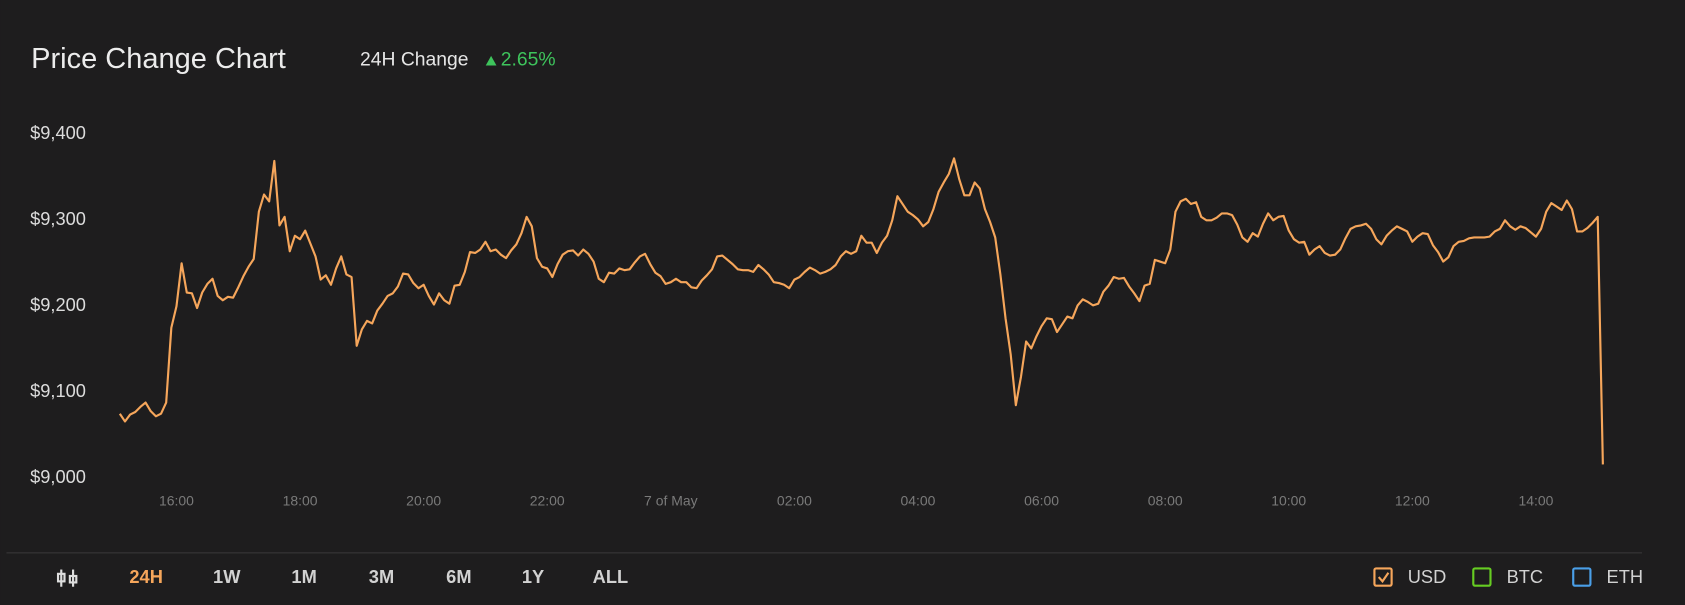 This screenshot has width=1685, height=605. Describe the element at coordinates (918, 501) in the screenshot. I see `x-tick-label: 04:00` at that location.